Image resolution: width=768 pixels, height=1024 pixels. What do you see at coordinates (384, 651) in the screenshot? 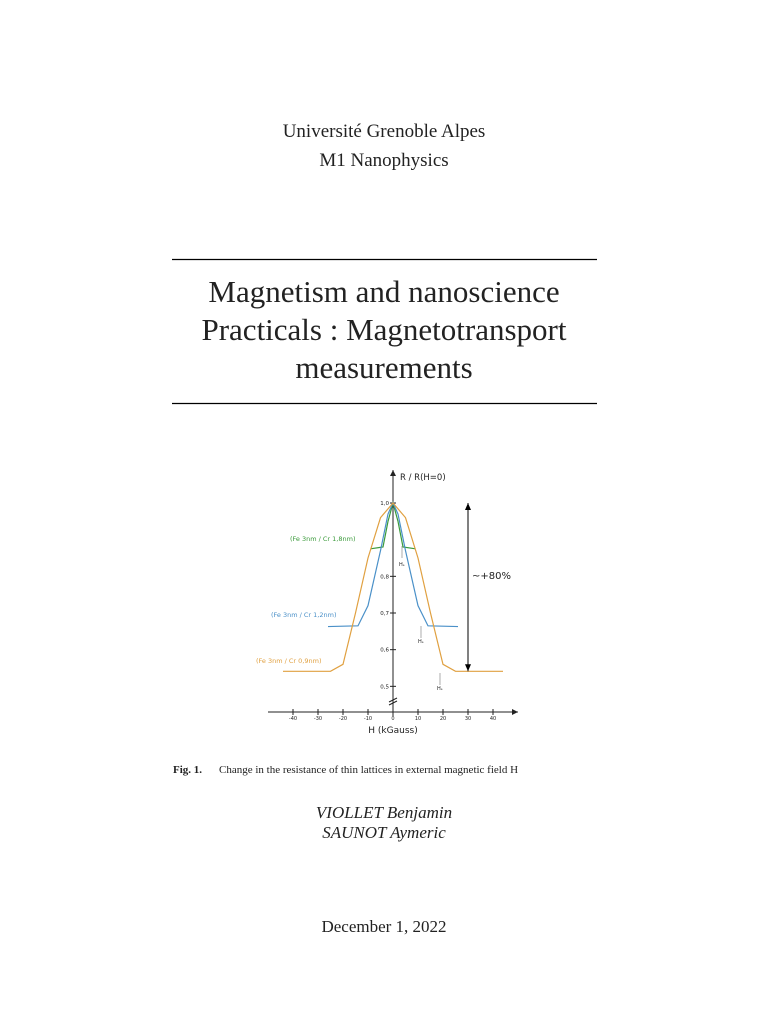
I see `y-tick-label: 0,6` at bounding box center [384, 651].